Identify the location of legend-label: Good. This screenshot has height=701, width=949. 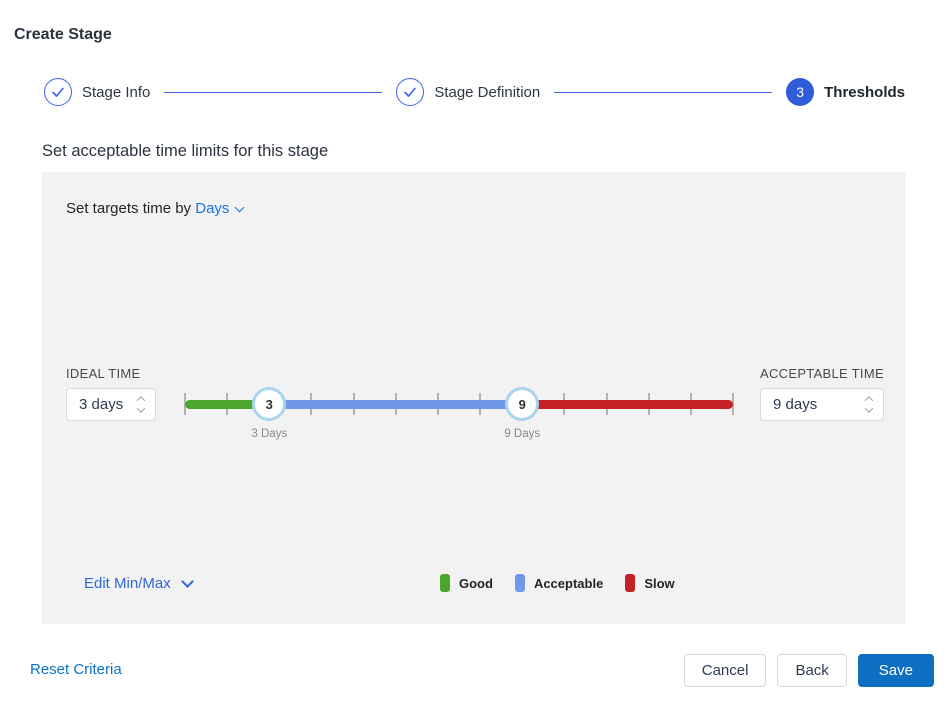
(476, 583).